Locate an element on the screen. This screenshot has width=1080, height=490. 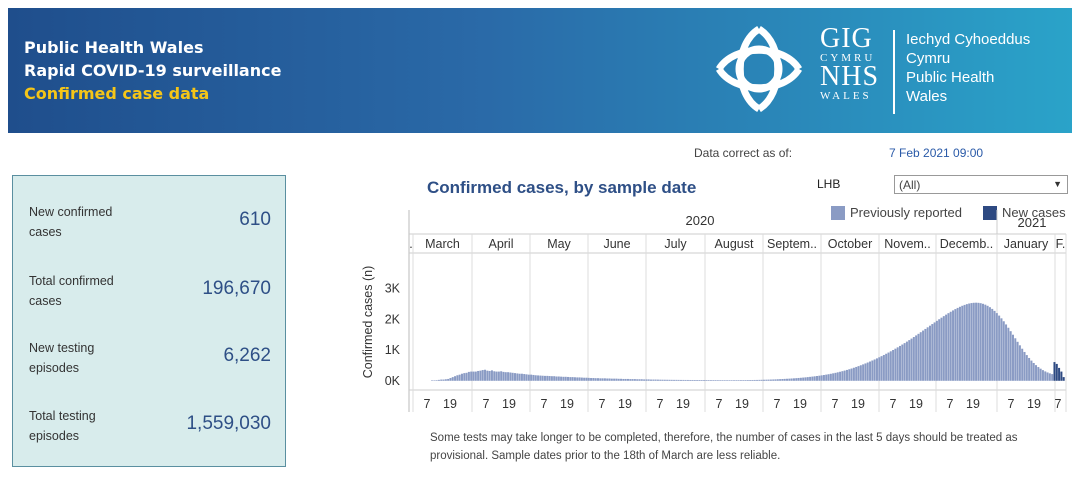
header-org-name: Public Health Wales is located at coordinates (114, 47).